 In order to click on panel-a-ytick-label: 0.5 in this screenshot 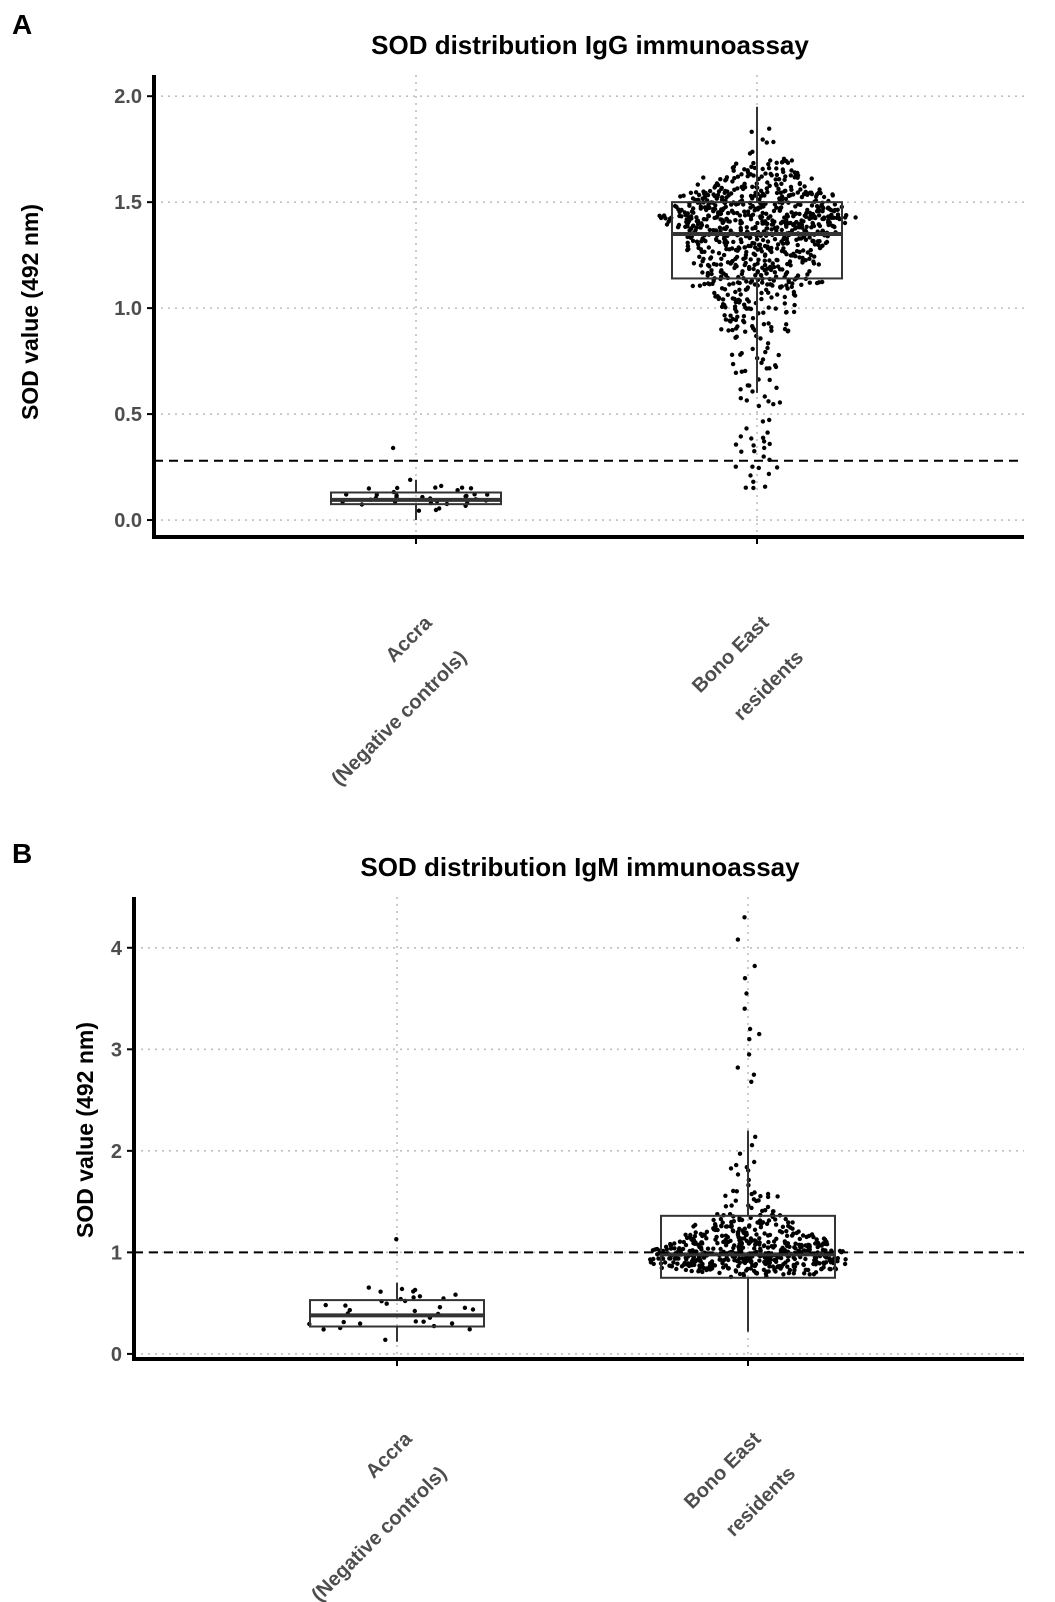, I will do `click(128, 415)`.